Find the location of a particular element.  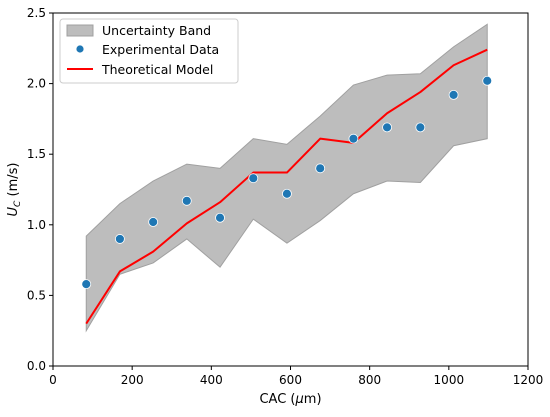

x-tick-label: 600 is located at coordinates (290, 380).